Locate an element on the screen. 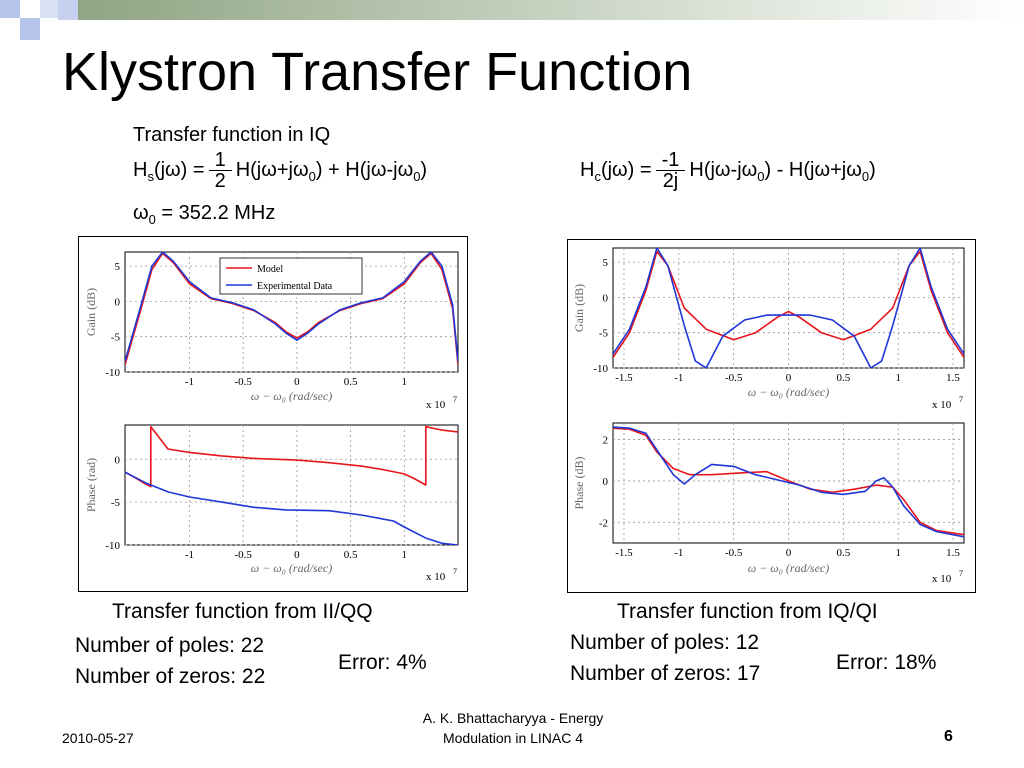 This screenshot has width=1024, height=768. footer-date: 2010-05-27 is located at coordinates (98, 738).